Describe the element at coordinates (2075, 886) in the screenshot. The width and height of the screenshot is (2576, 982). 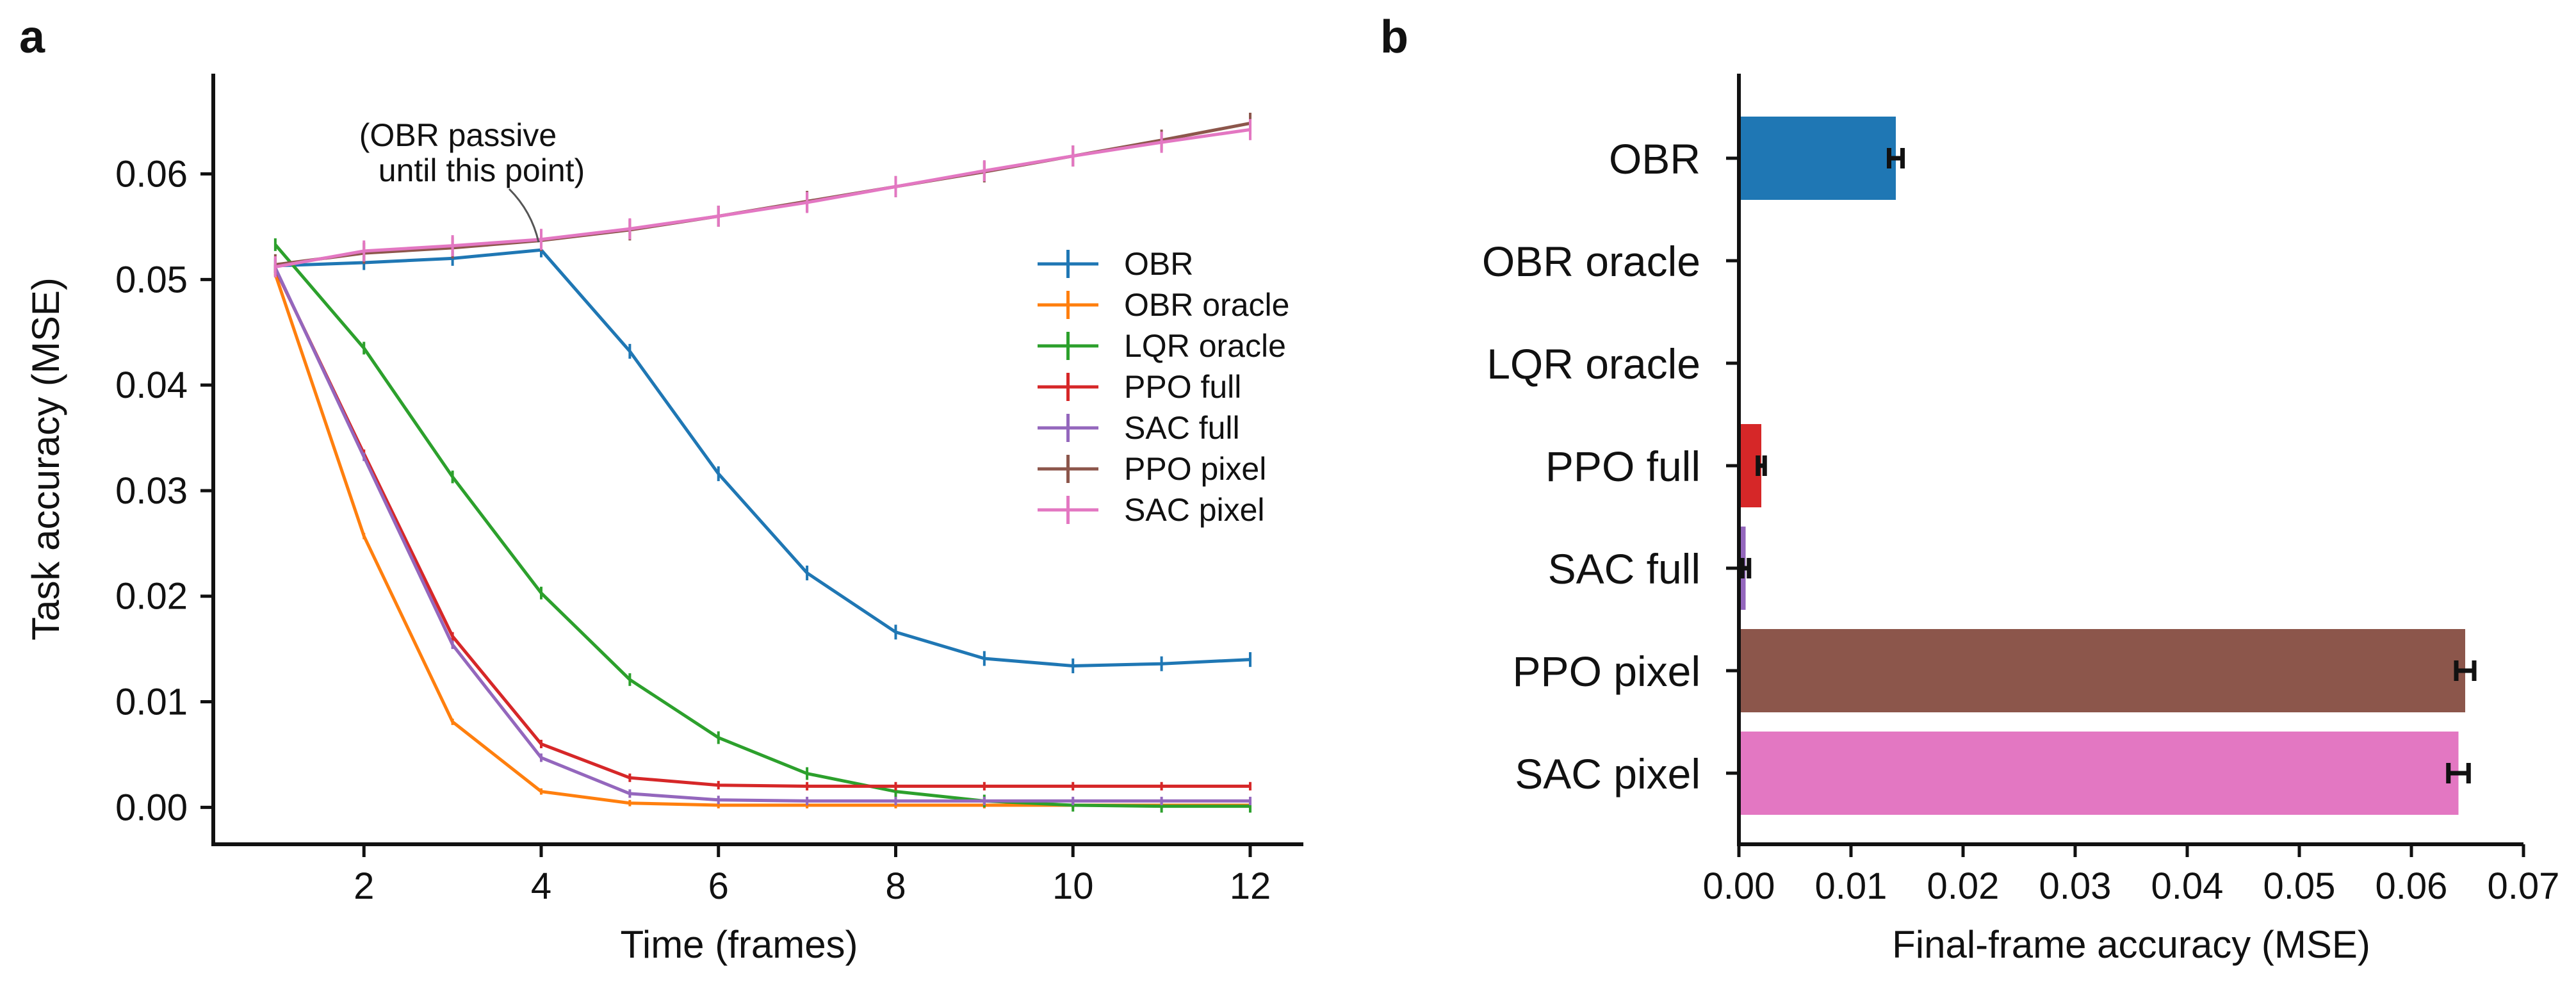
I see `x-tick-label: 0.03` at that location.